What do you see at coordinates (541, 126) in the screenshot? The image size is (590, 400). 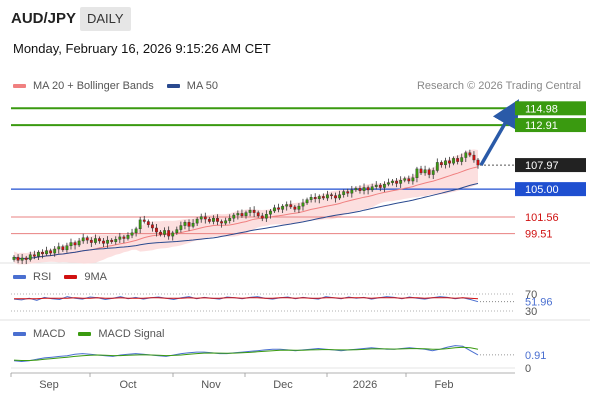 I see `level-label-112-91: 112.91` at bounding box center [541, 126].